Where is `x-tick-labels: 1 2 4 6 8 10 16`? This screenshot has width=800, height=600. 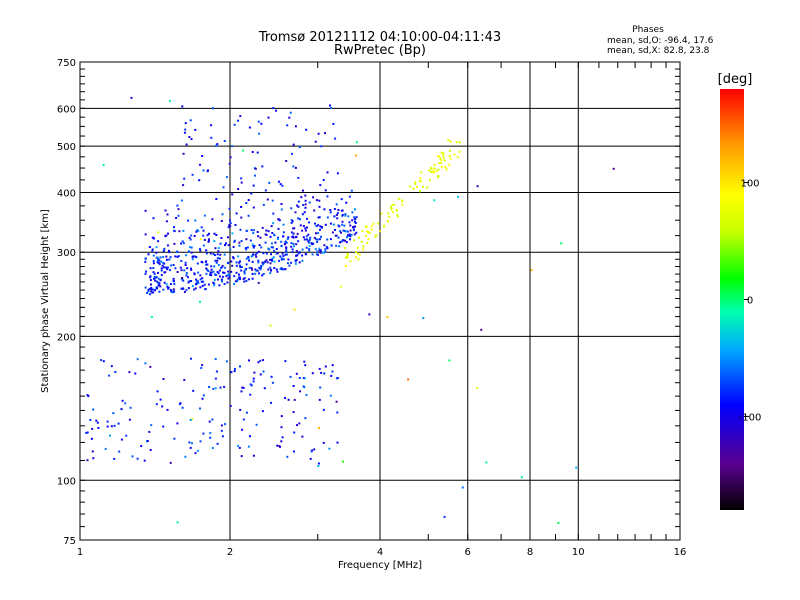
x-tick-labels: 1 2 4 6 8 10 16 is located at coordinates (382, 552).